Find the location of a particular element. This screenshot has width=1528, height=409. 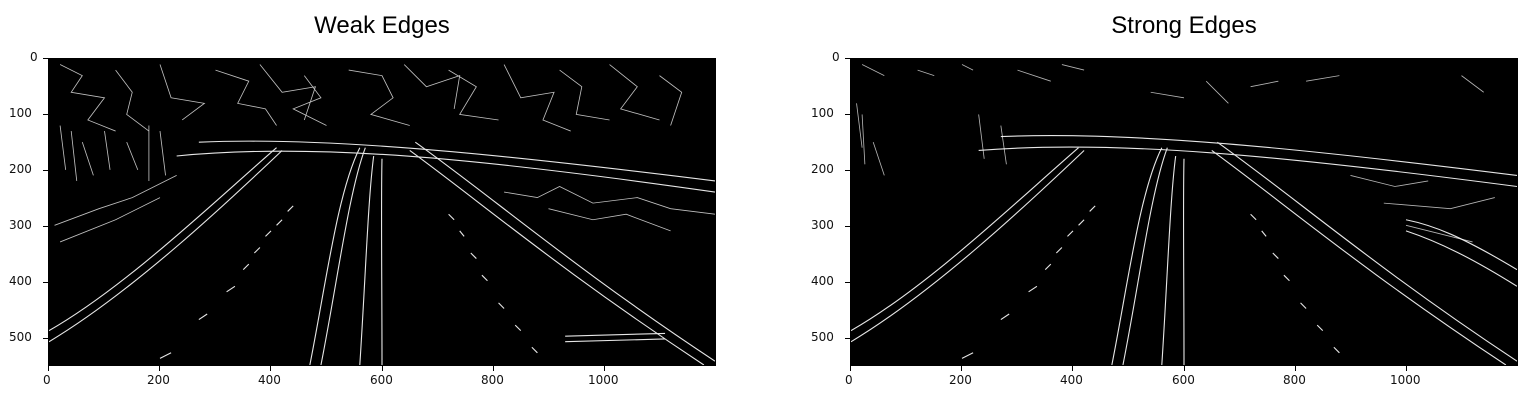

strong-x-tick: 0 is located at coordinates (849, 380).